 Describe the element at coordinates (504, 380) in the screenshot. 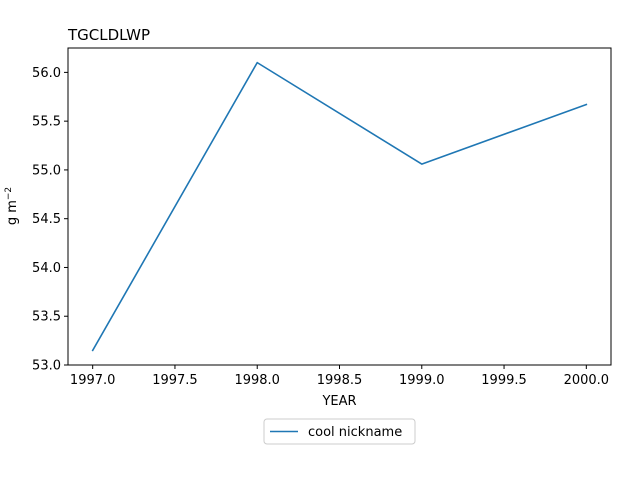

I see `x-tick-label: 1999.5` at that location.